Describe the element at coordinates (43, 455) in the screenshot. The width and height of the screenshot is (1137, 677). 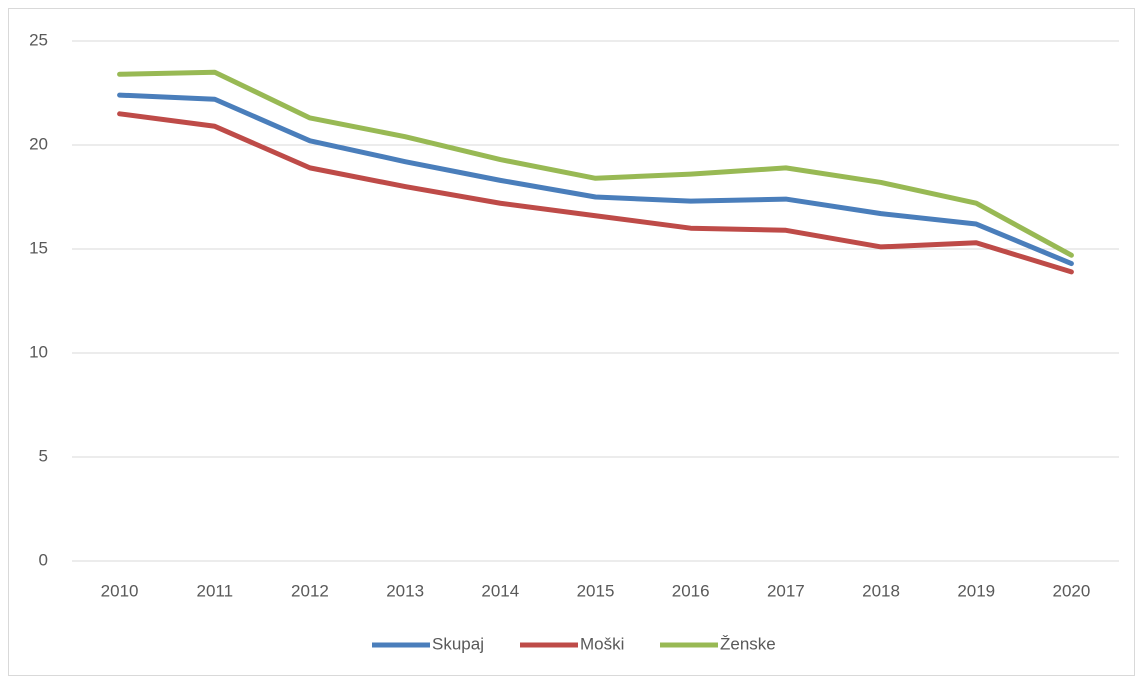
I see `y-tick-label: 5` at that location.